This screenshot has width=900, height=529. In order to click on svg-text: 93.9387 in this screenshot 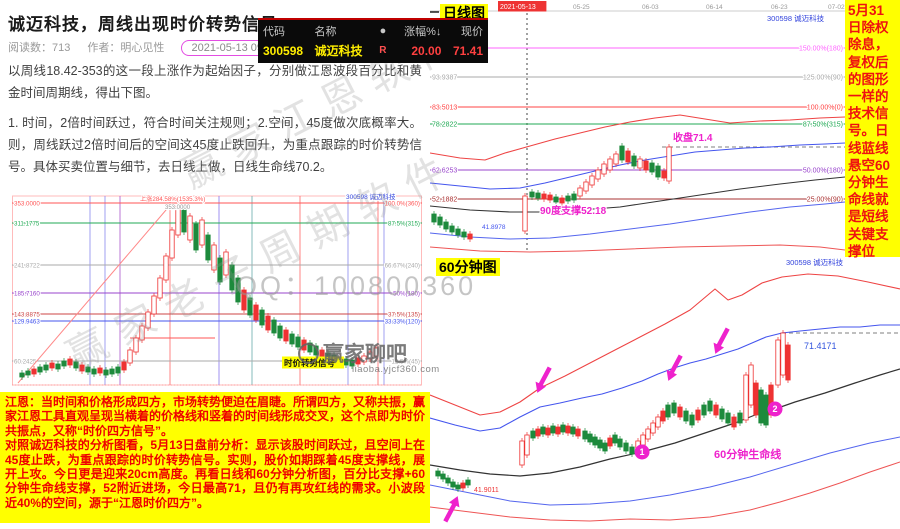, I will do `click(444, 77)`.